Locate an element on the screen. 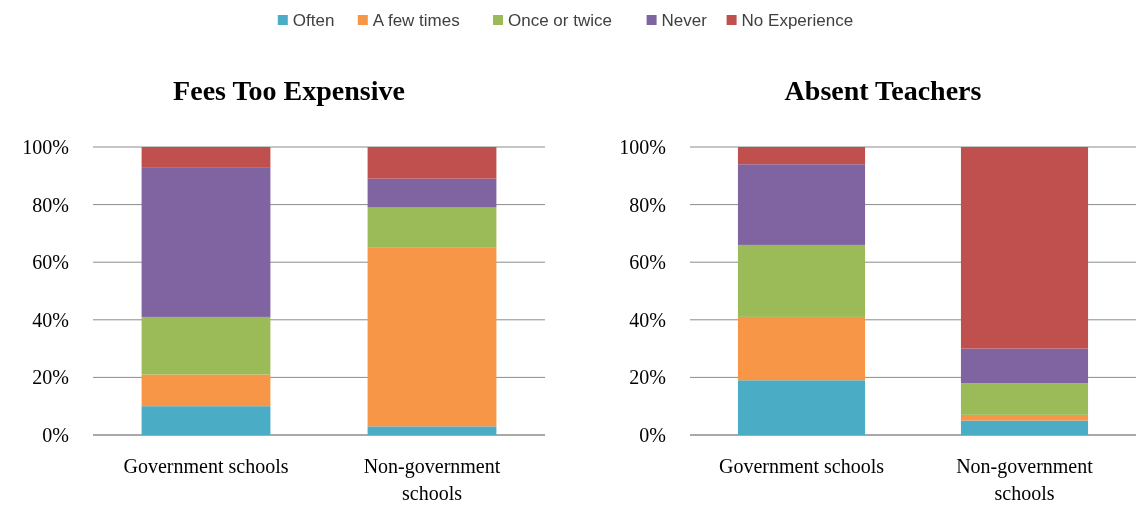 The height and width of the screenshot is (506, 1138). legend-label: Often is located at coordinates (313, 20).